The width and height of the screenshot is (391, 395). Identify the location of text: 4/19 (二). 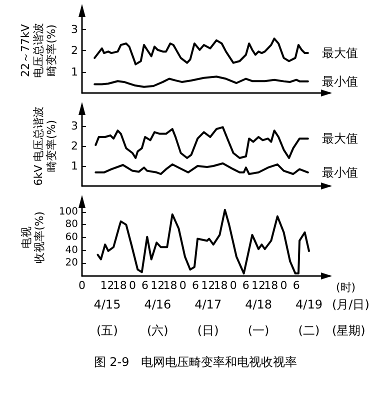
(309, 318).